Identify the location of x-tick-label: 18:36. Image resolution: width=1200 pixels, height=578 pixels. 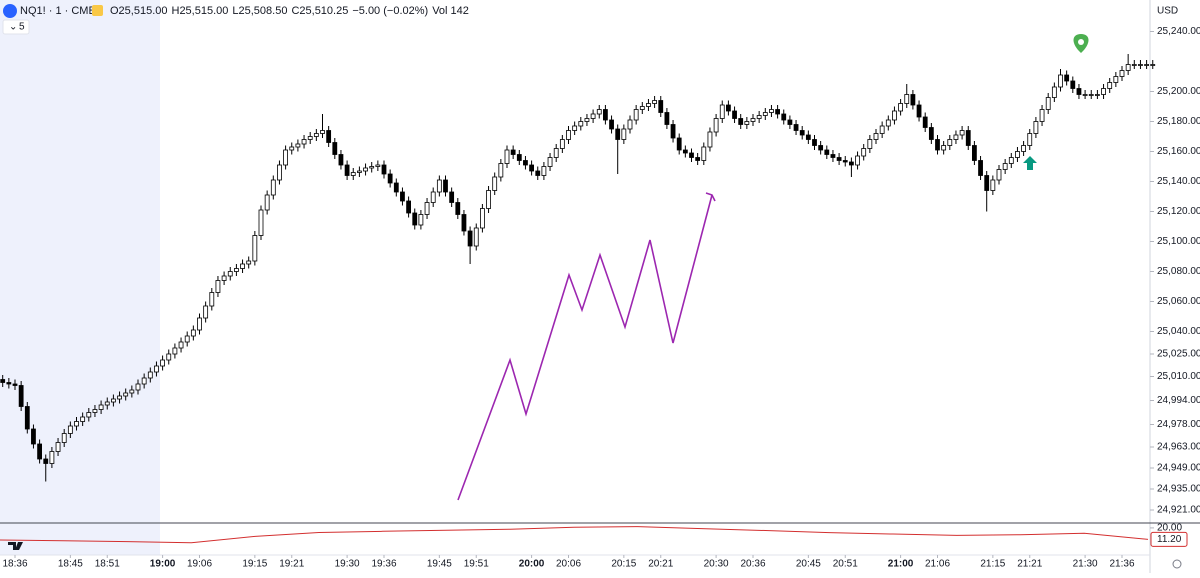
(14, 564).